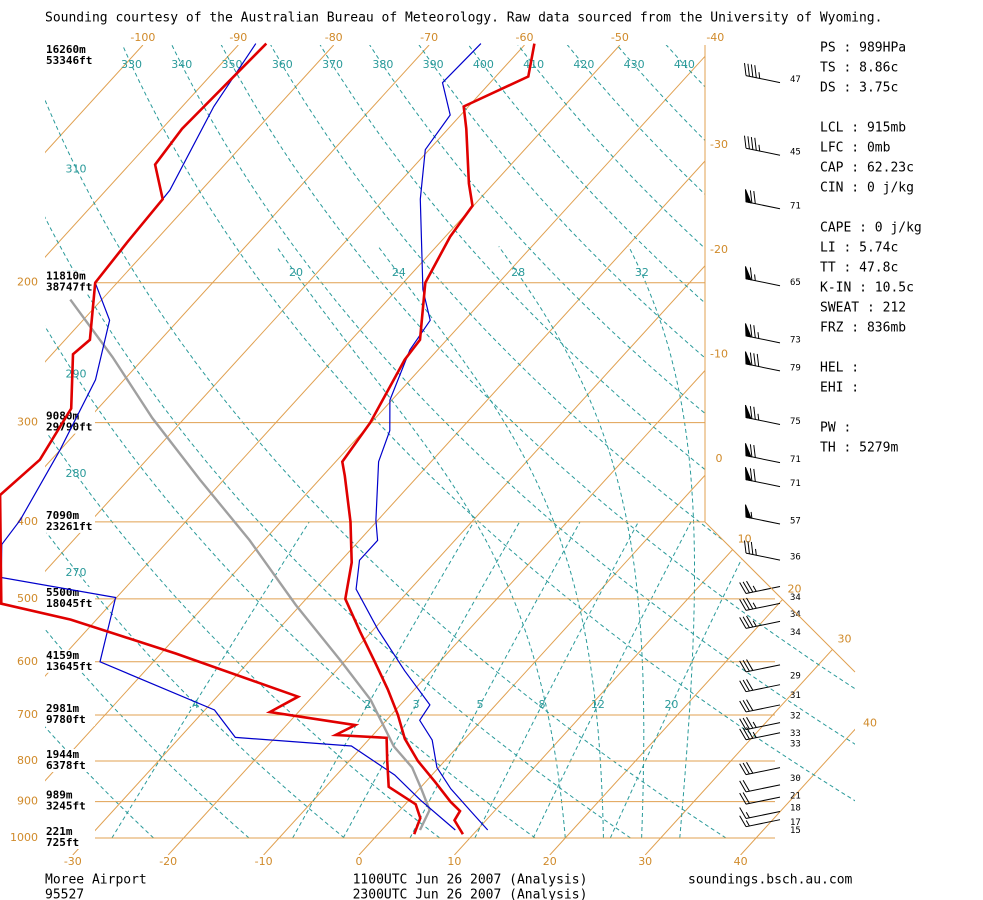 The width and height of the screenshot is (983, 900). What do you see at coordinates (66, 49) in the screenshot?
I see `height-m: 16260m` at bounding box center [66, 49].